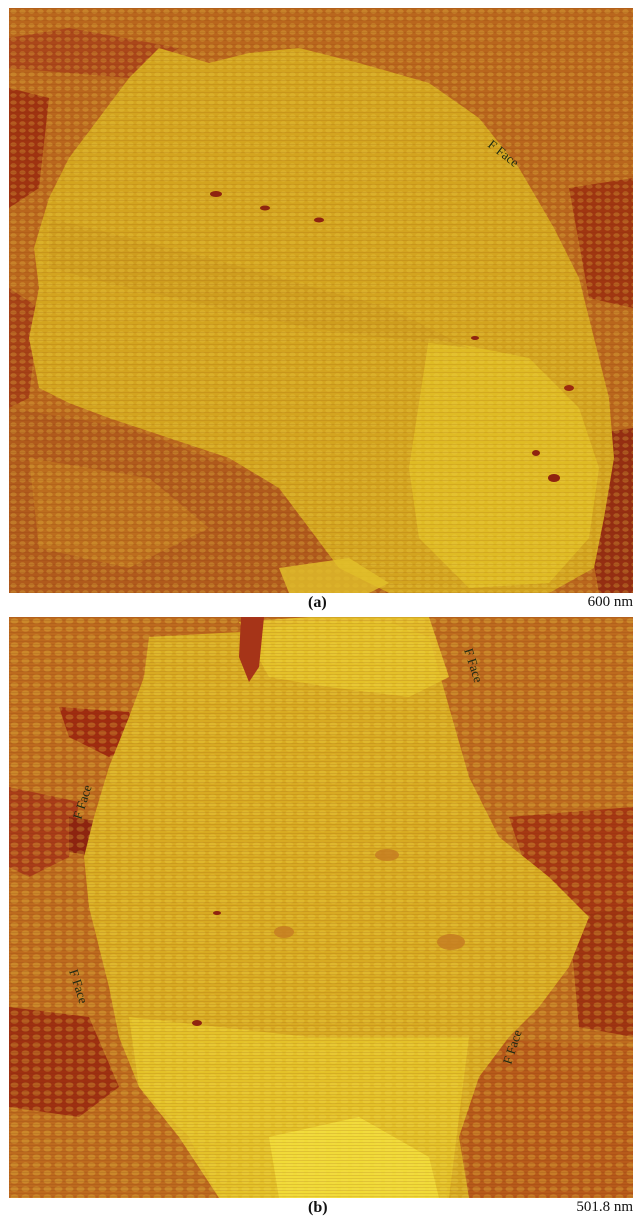 The image size is (633, 1218). What do you see at coordinates (604, 1207) in the screenshot?
I see `scale-label-b: 501.8 nm` at bounding box center [604, 1207].